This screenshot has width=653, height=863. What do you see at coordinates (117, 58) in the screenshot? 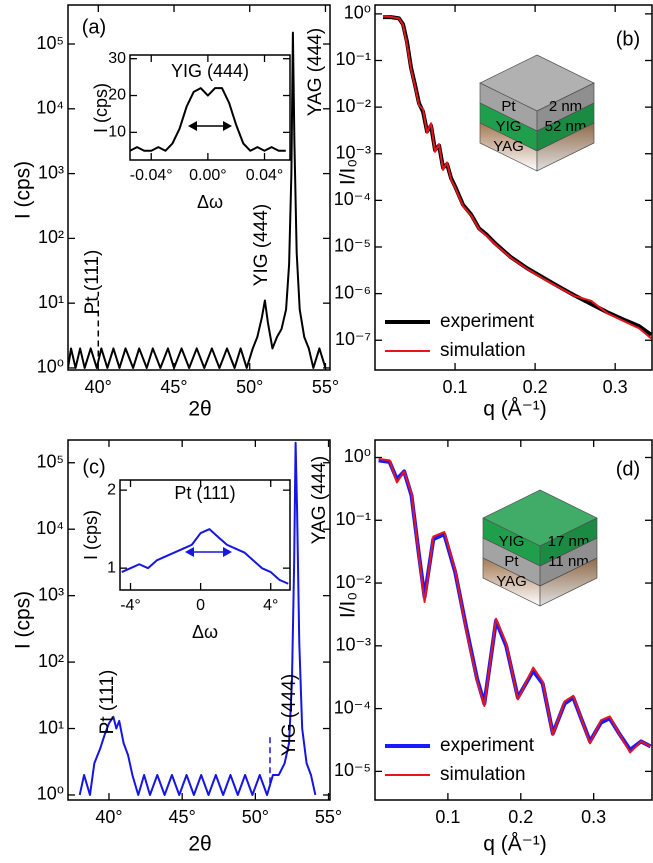
I see `y-tick-label: 30` at bounding box center [117, 58].